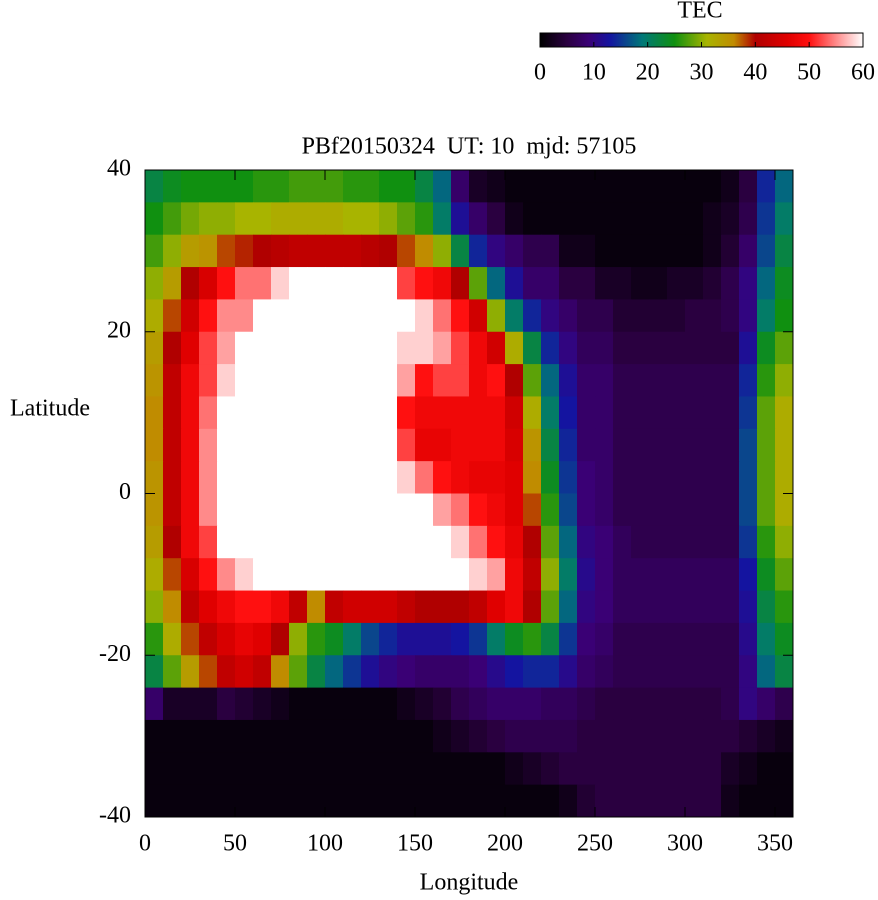 The image size is (878, 900). Describe the element at coordinates (235, 844) in the screenshot. I see `x-tick-label: 50` at that location.